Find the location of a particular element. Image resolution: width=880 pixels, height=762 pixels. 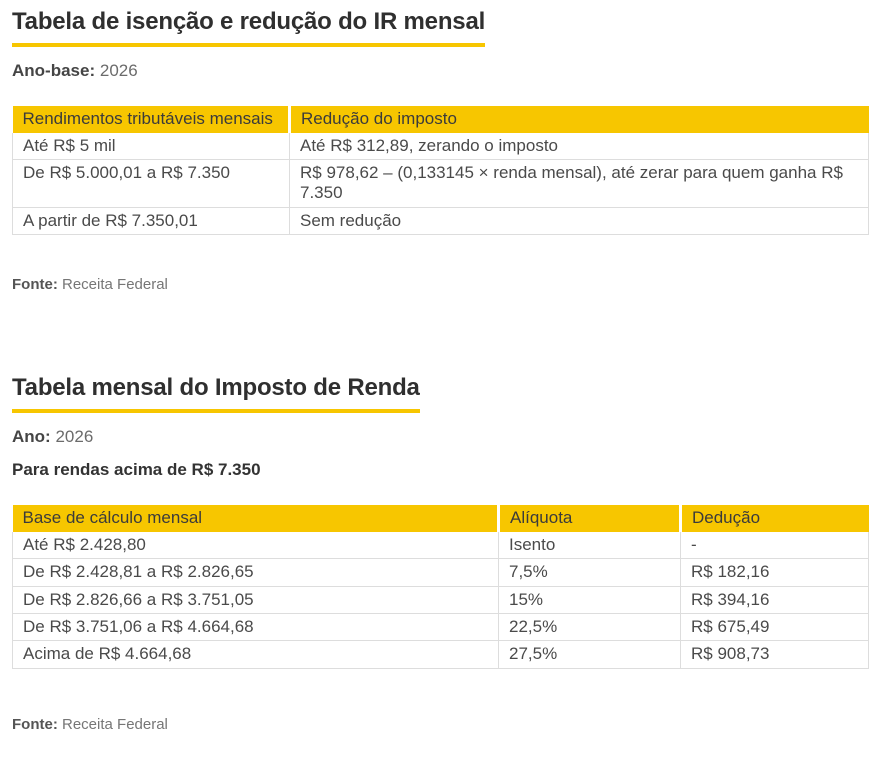

table-row: A partir de R$ 7.350,01 Sem redução is located at coordinates (440, 221).